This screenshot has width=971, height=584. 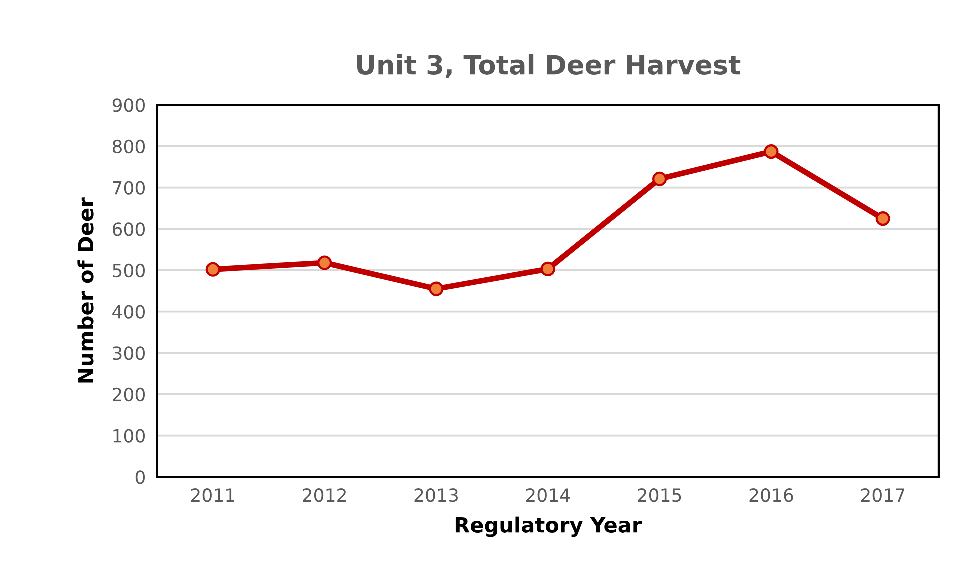 I want to click on x-tick-label: 2014, so click(x=548, y=495).